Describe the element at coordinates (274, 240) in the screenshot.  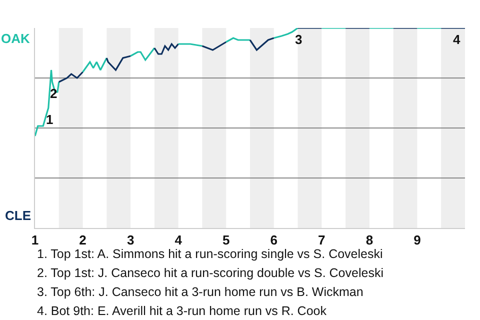
I see `x-tick-label: 6` at that location.